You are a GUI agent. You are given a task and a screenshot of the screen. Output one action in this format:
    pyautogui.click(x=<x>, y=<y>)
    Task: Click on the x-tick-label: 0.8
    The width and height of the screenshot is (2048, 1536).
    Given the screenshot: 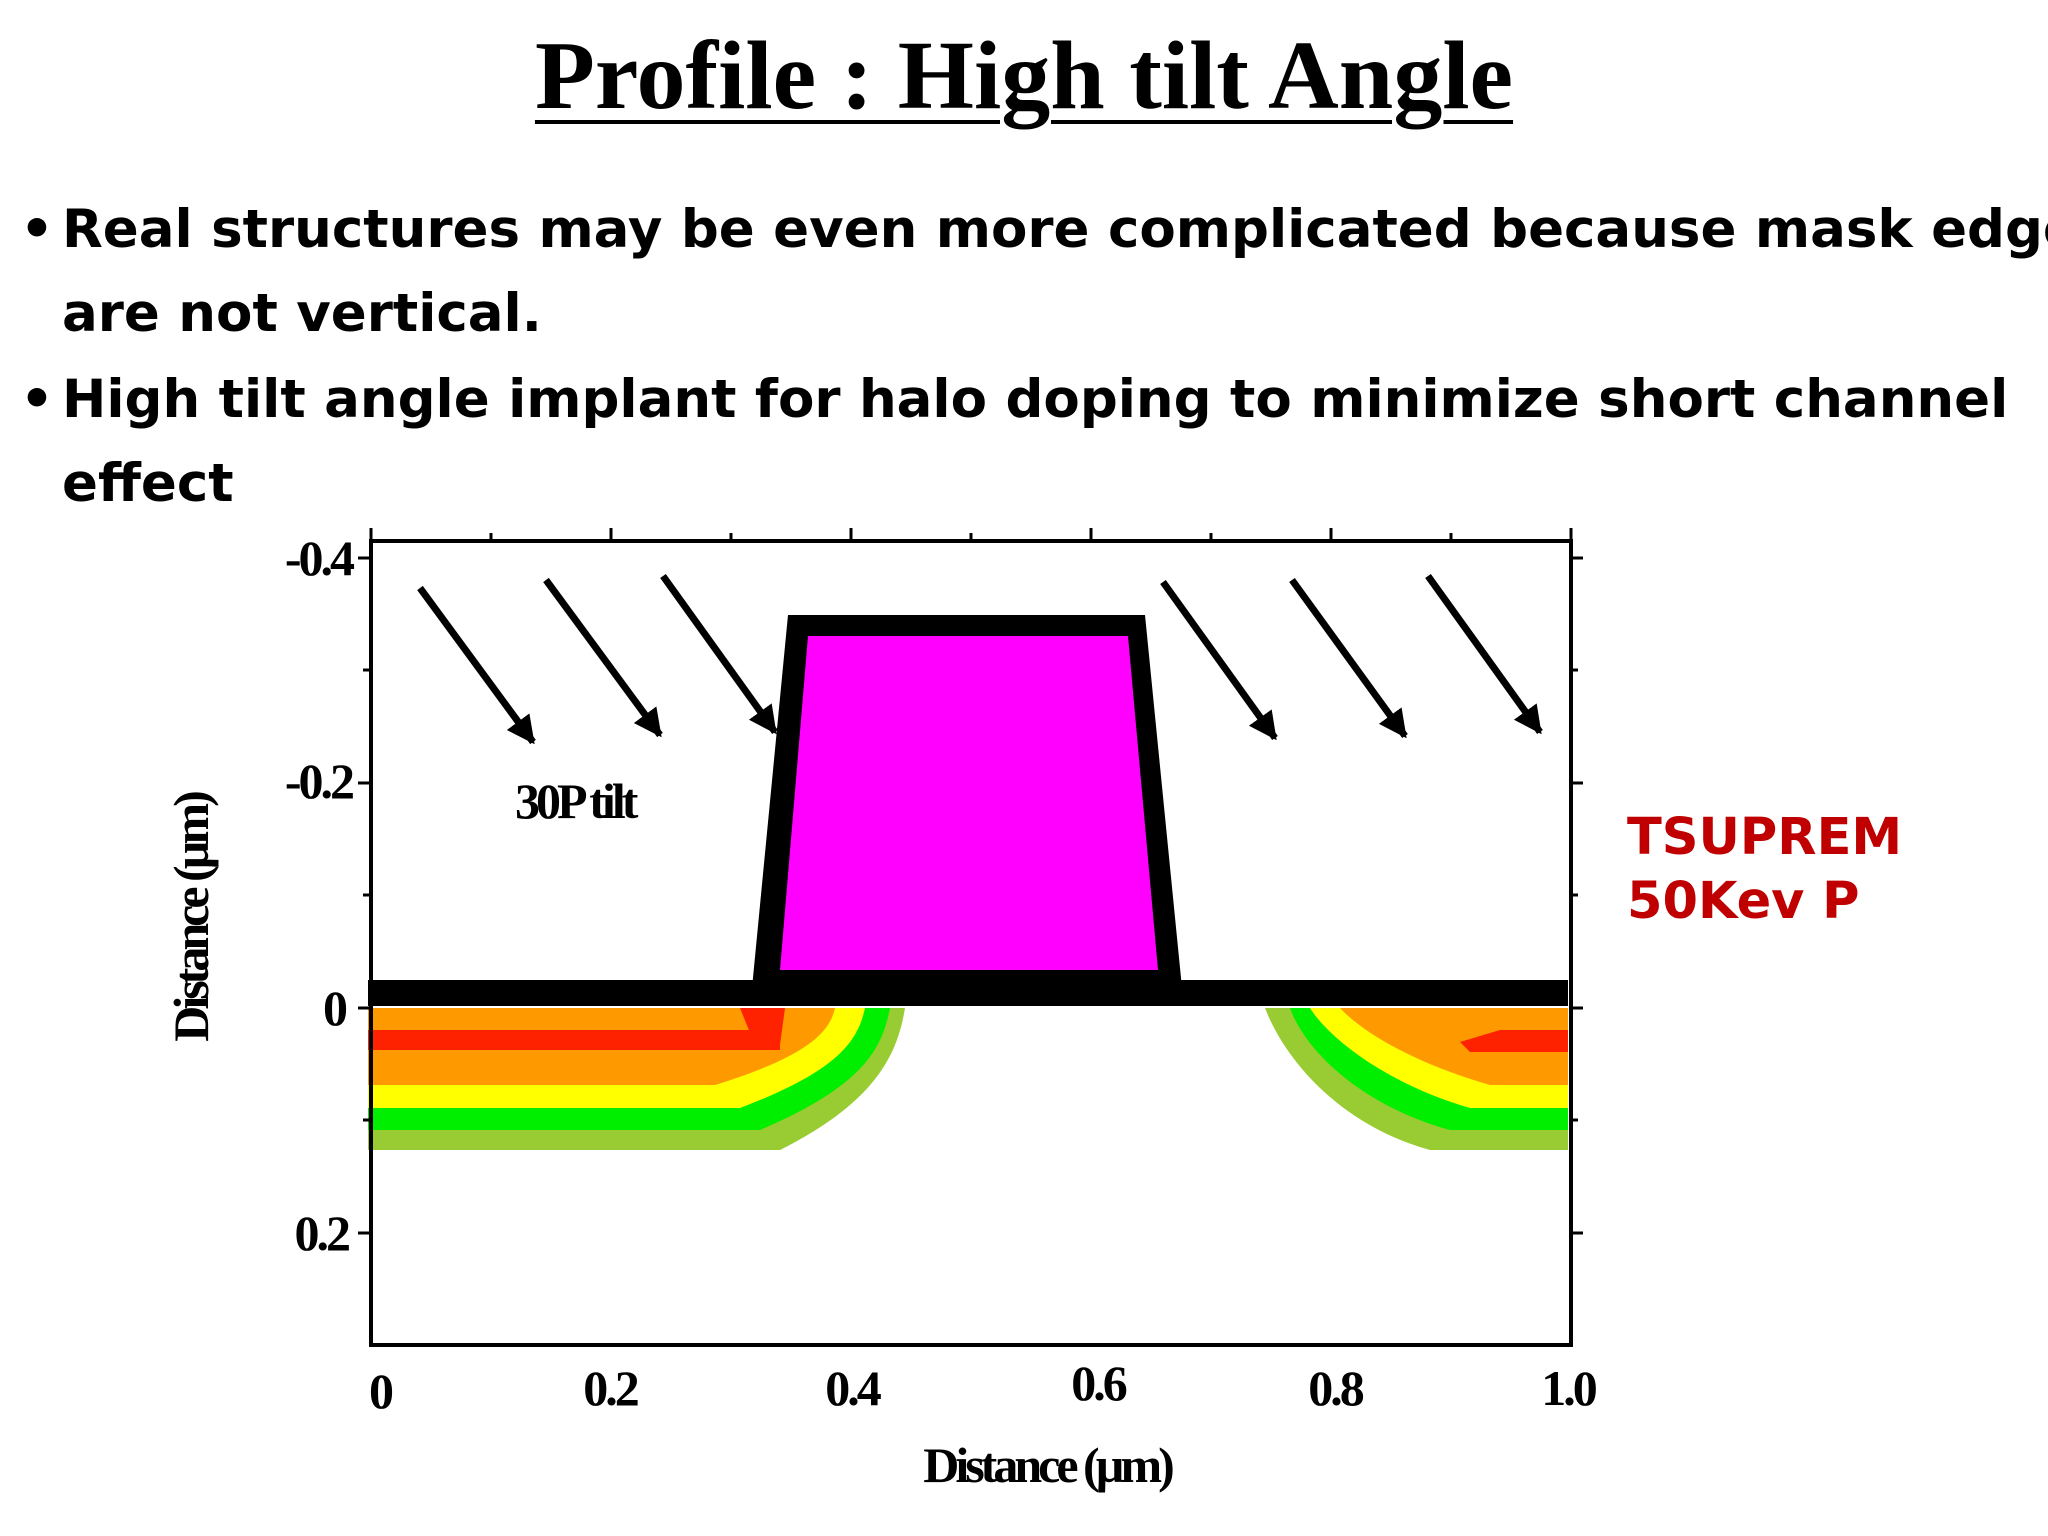 What is the action you would take?
    pyautogui.click(x=1336, y=1388)
    